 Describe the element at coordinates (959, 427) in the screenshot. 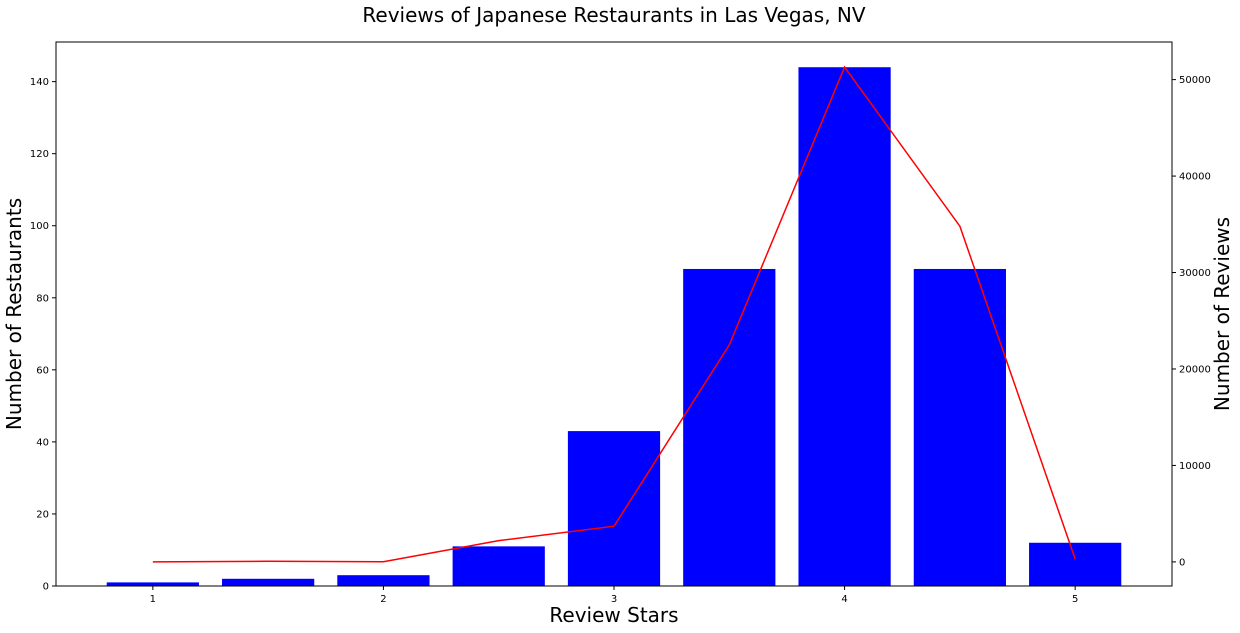

I see `bar-4.5` at that location.